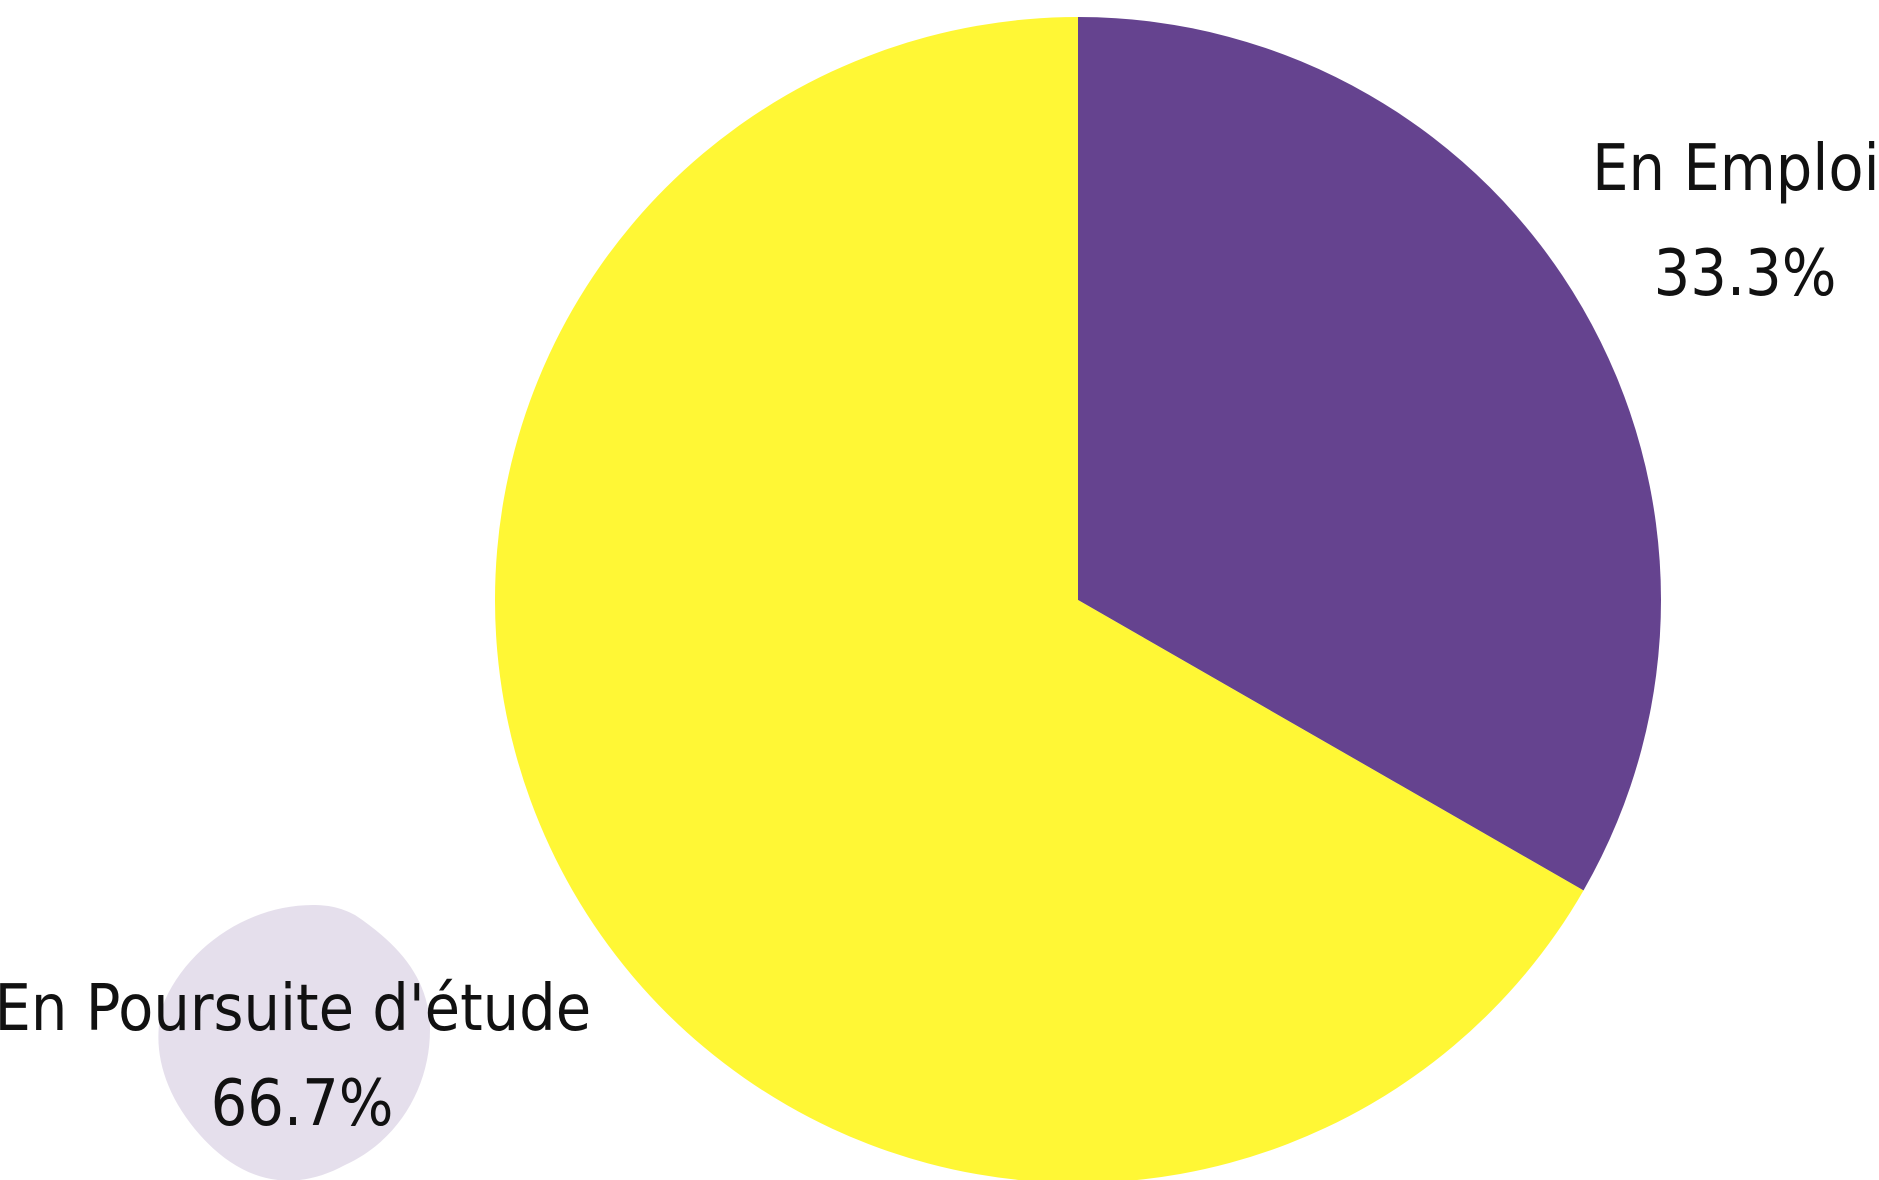 The height and width of the screenshot is (1180, 1879). I want to click on slice-label-name: En Poursuite d'étude, so click(295, 1009).